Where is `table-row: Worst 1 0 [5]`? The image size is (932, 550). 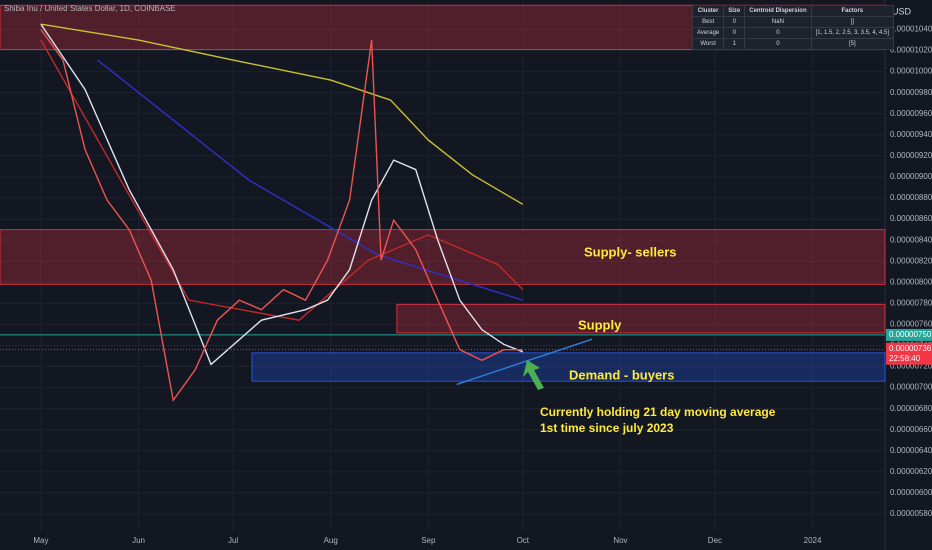 table-row: Worst 1 0 [5] is located at coordinates (793, 44).